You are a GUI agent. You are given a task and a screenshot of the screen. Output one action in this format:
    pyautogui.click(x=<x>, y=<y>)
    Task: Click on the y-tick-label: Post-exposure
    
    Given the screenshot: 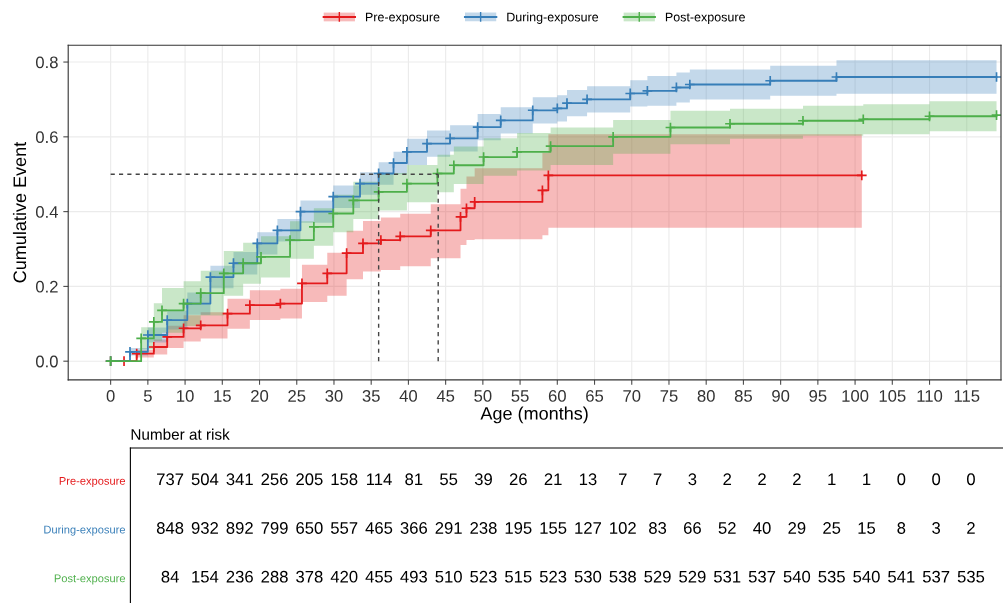 What is the action you would take?
    pyautogui.click(x=90, y=579)
    